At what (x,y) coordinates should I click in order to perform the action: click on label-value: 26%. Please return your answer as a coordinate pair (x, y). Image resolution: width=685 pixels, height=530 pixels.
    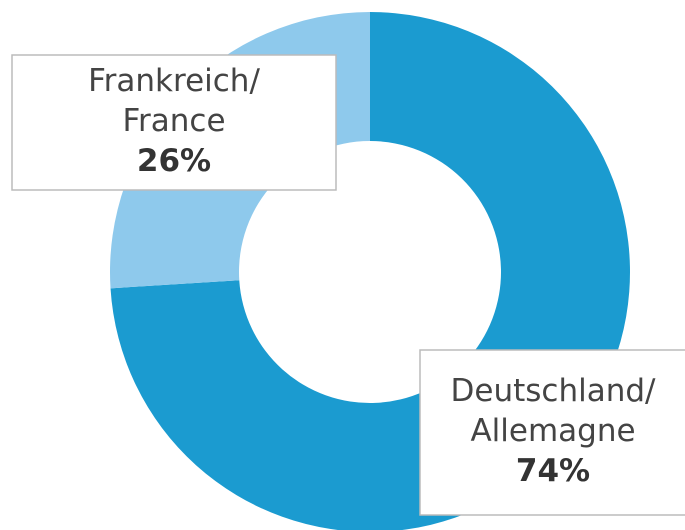
    Looking at the image, I should click on (174, 161).